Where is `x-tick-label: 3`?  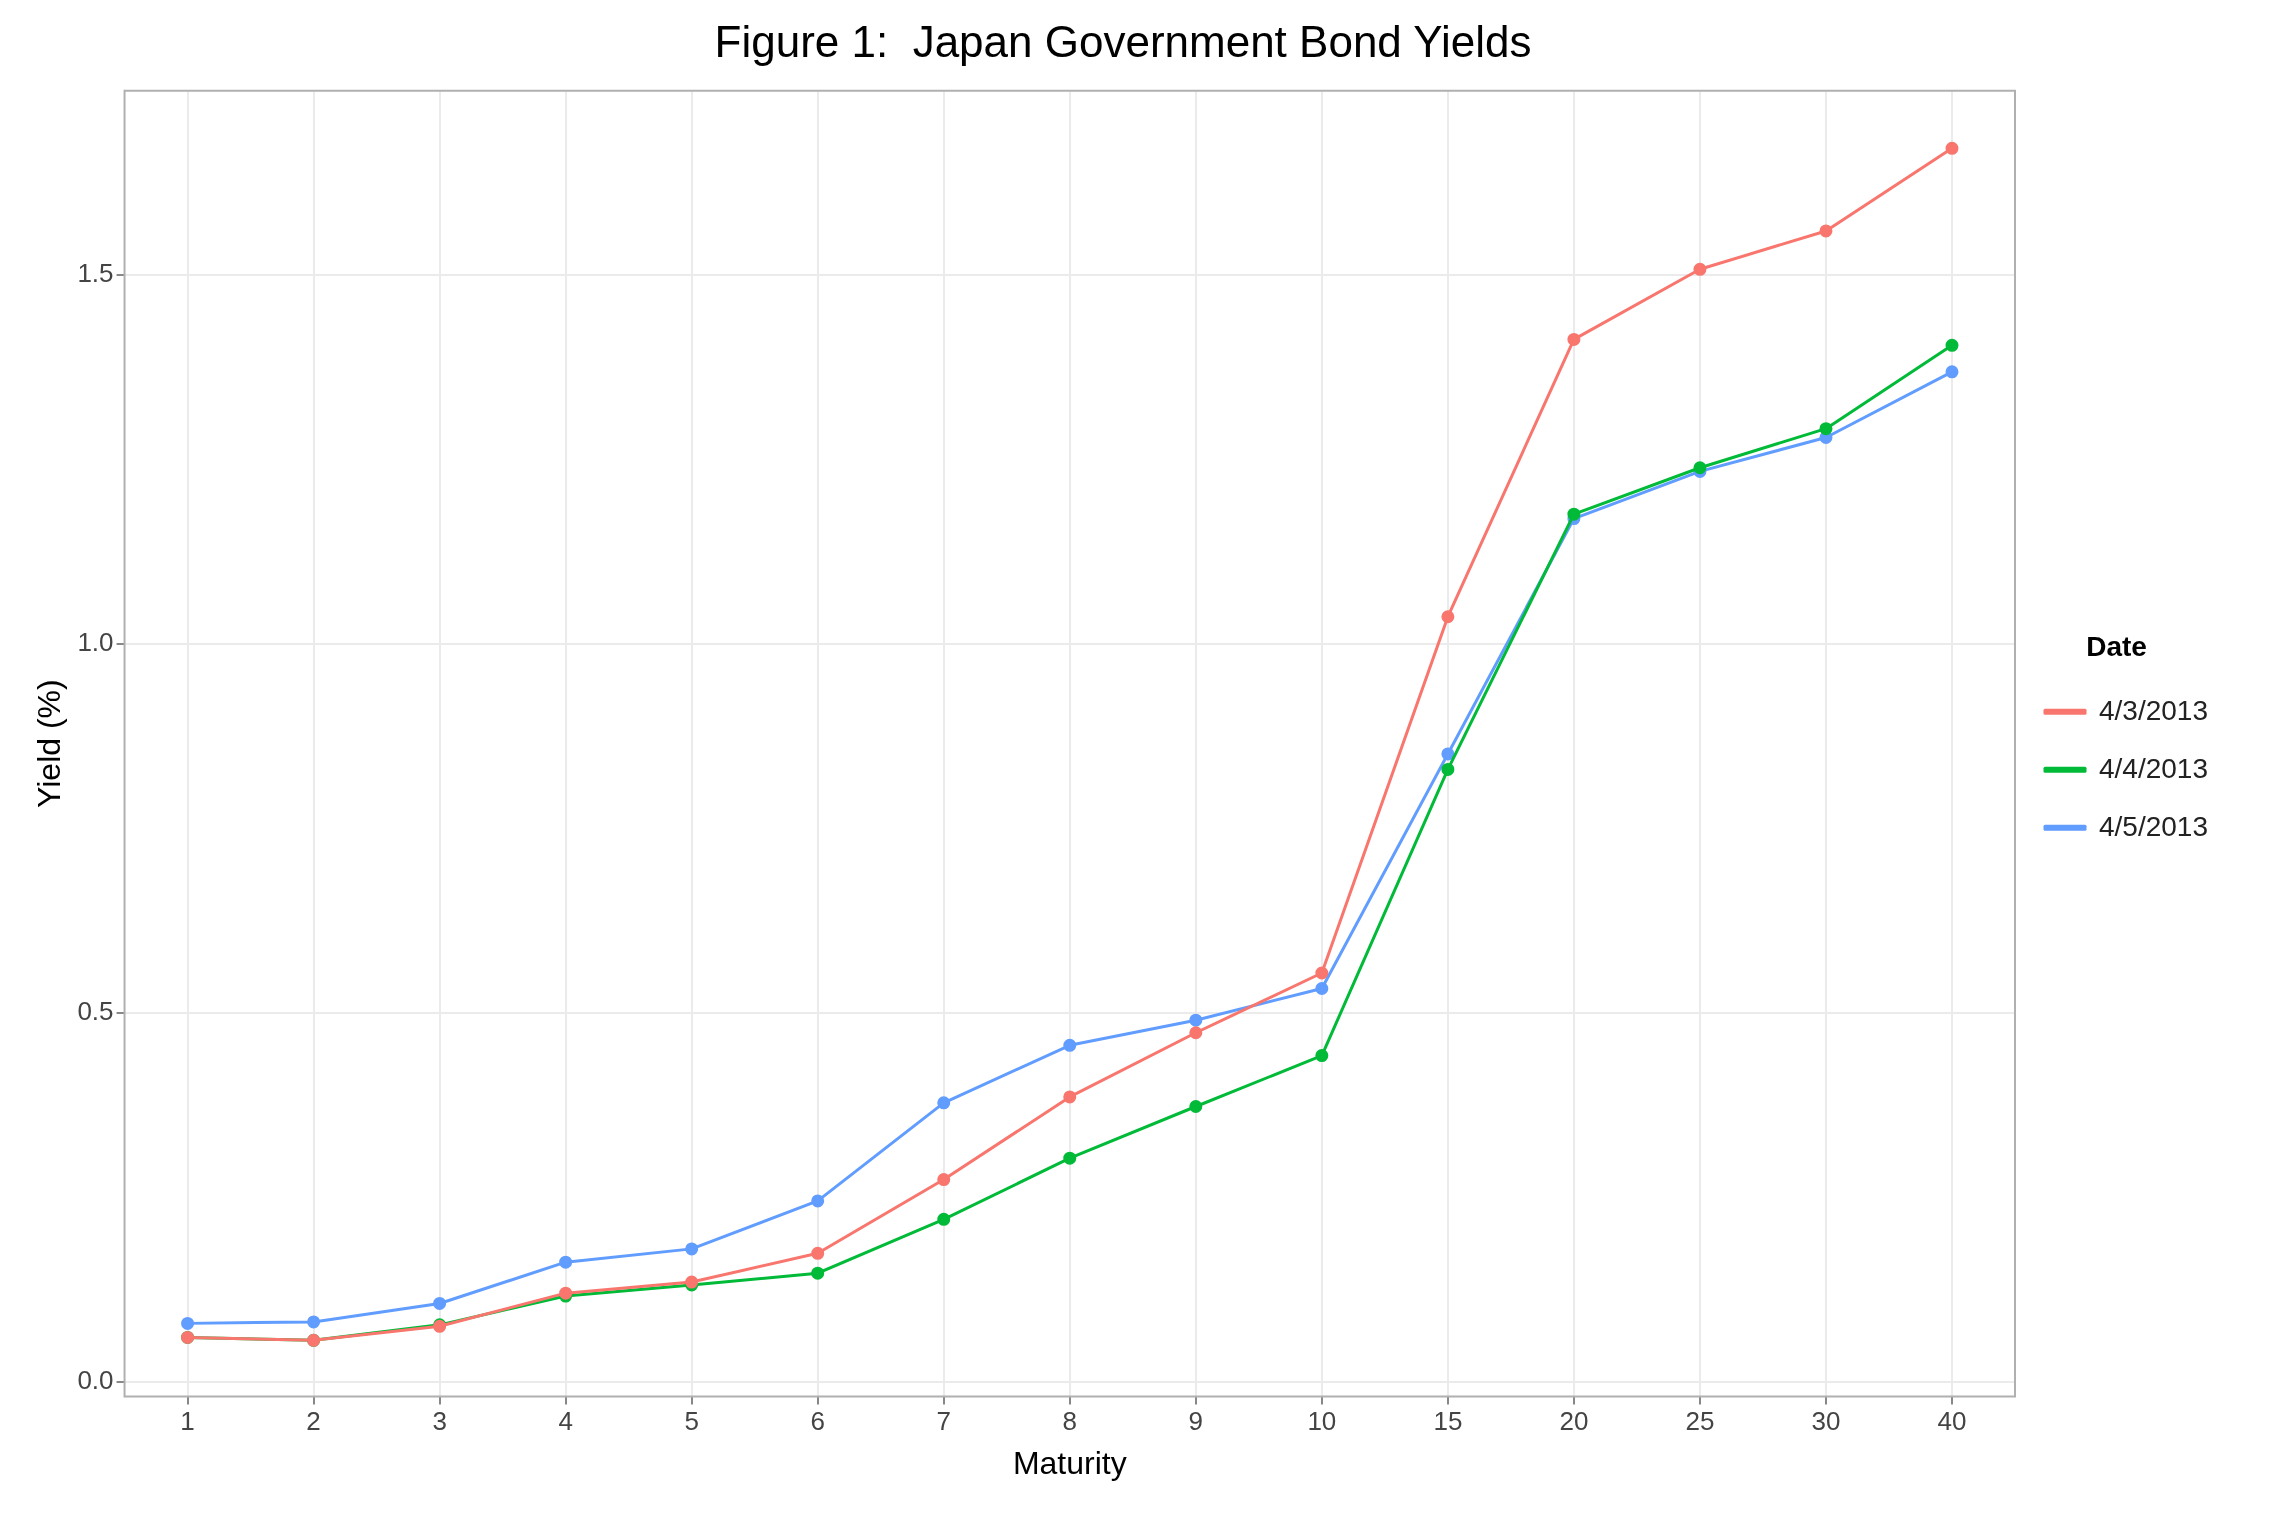 x-tick-label: 3 is located at coordinates (439, 1421).